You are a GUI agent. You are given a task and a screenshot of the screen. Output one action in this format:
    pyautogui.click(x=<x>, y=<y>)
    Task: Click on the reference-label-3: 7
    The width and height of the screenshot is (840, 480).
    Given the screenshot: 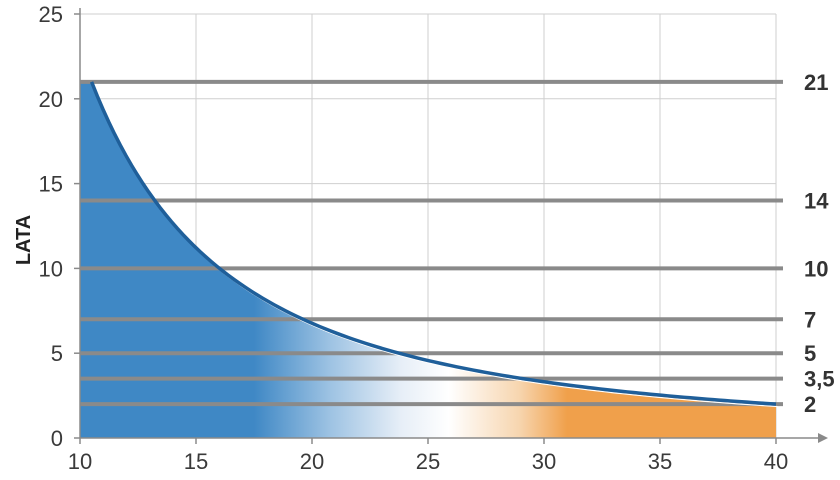 What is the action you would take?
    pyautogui.click(x=810, y=319)
    